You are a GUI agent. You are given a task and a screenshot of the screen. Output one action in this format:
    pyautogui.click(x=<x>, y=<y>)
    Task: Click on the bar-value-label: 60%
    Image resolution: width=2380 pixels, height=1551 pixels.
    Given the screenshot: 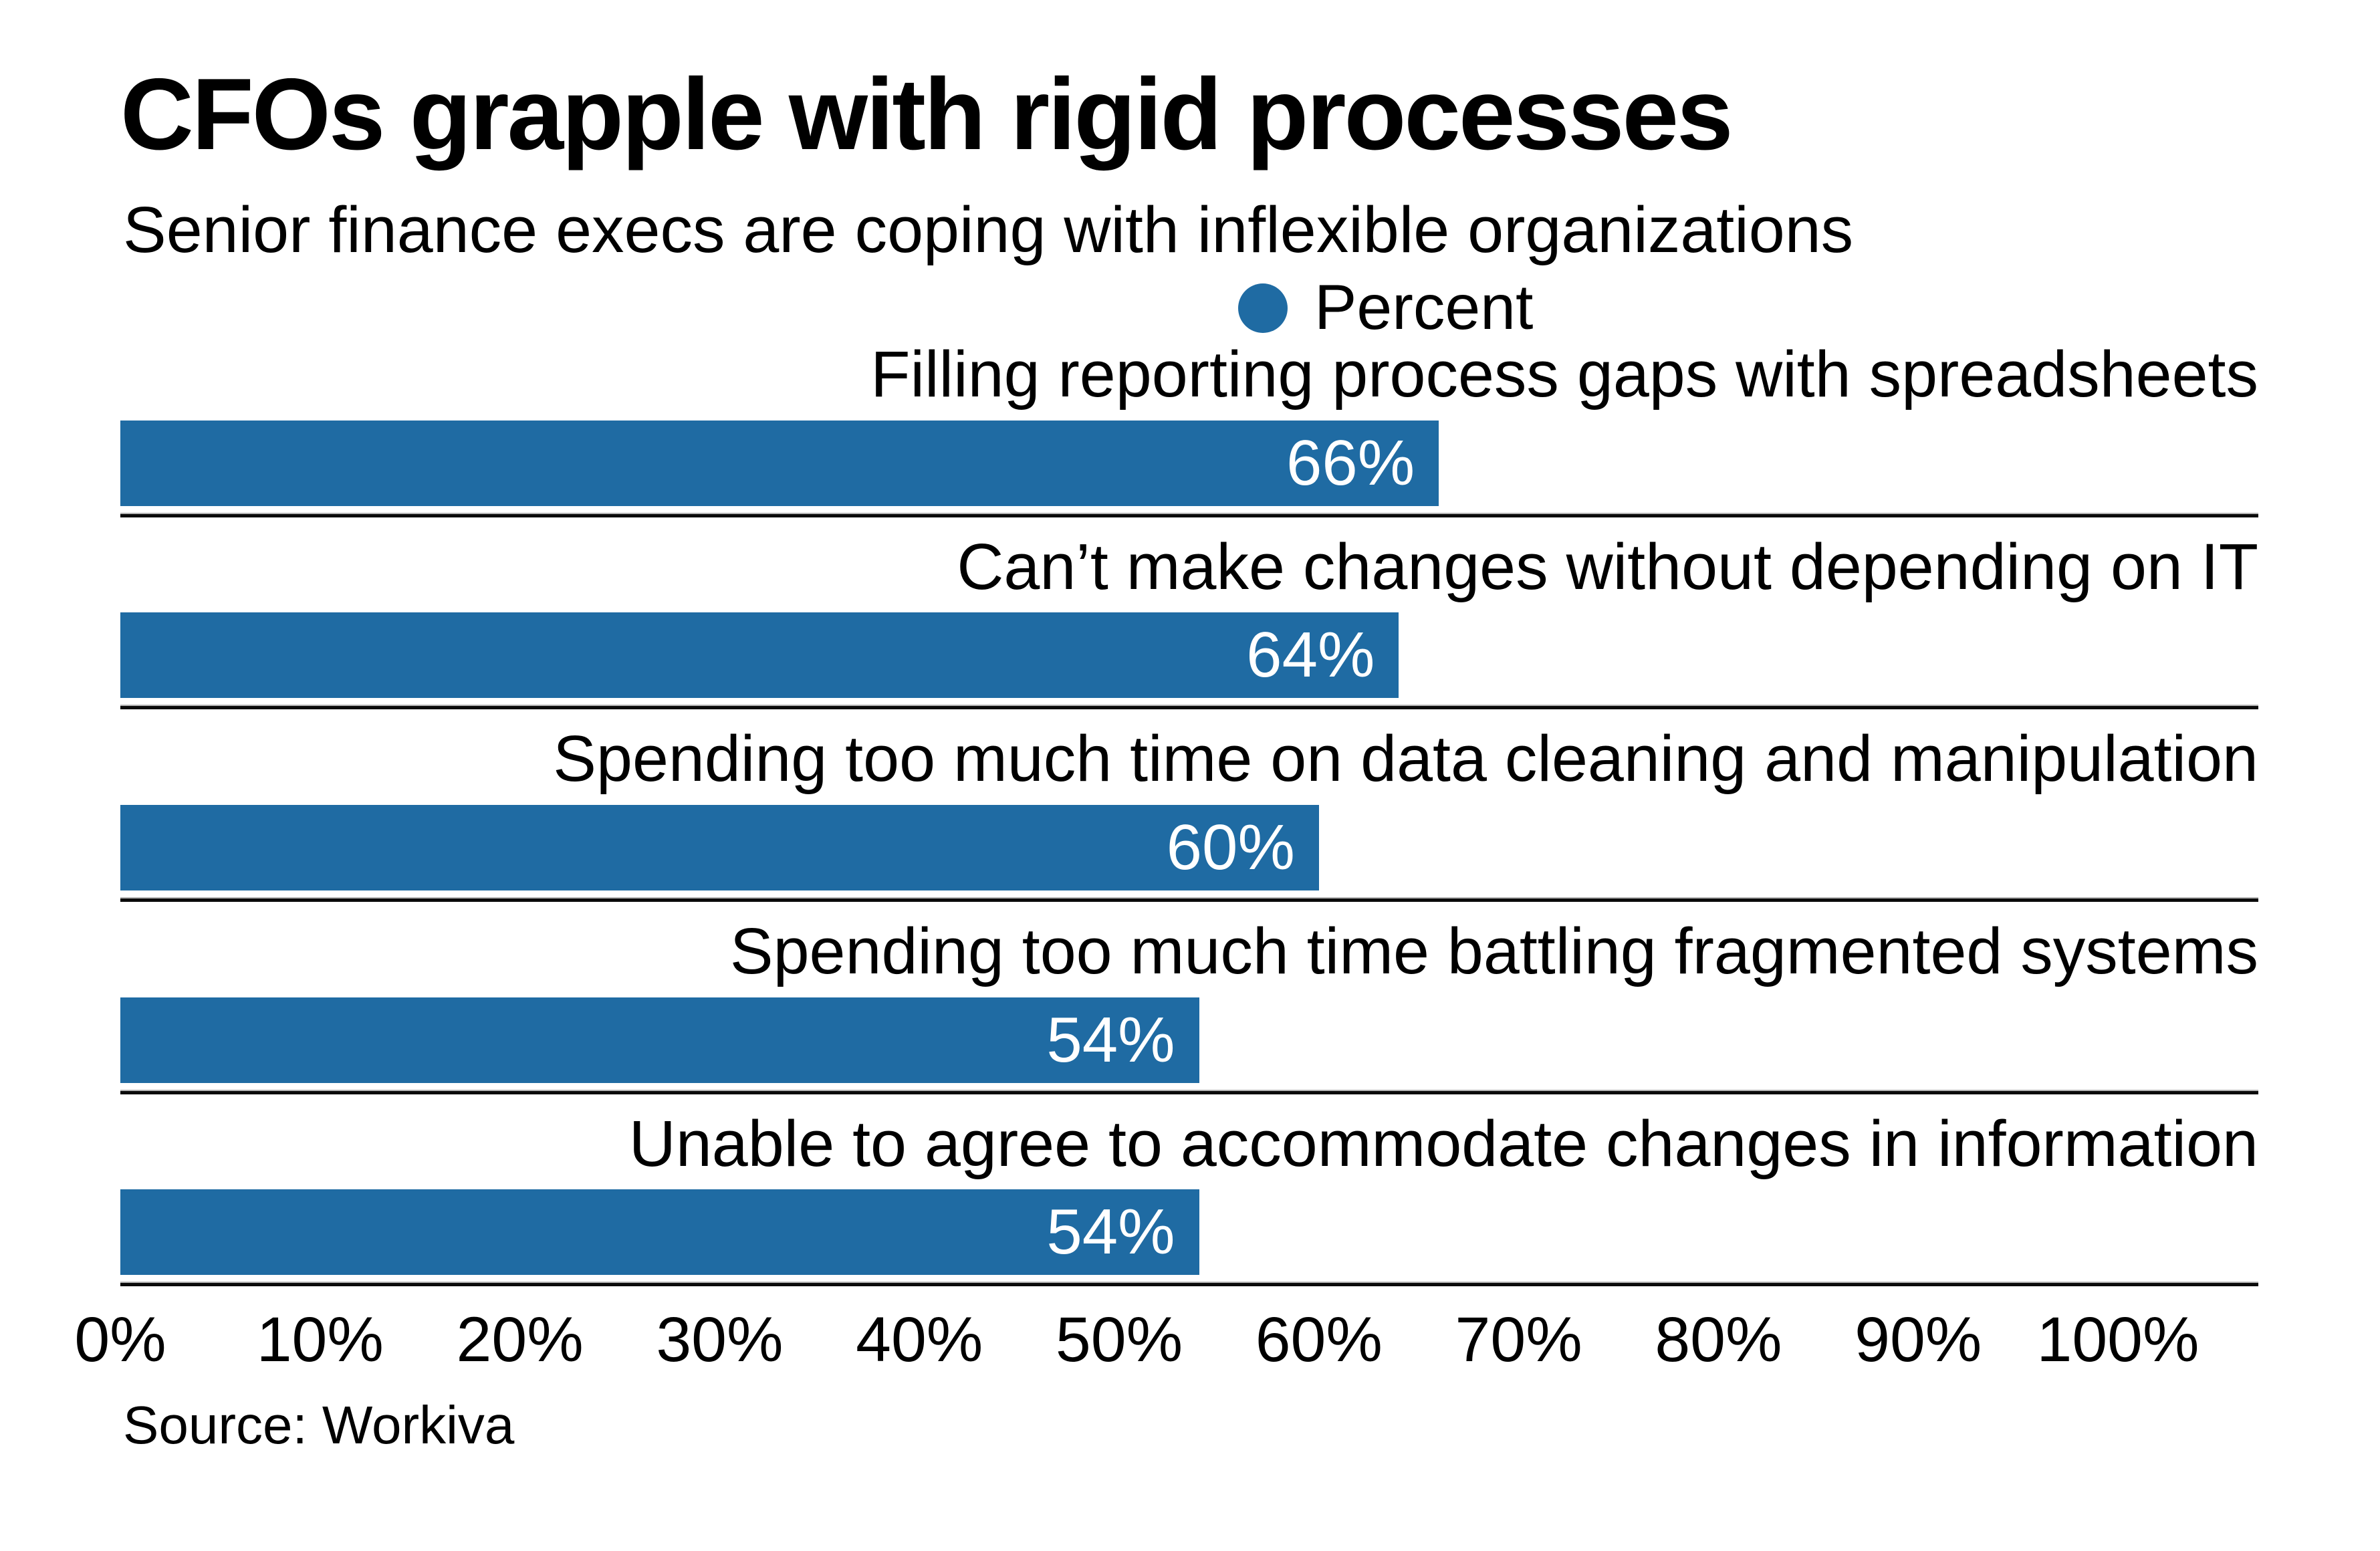 What is the action you would take?
    pyautogui.click(x=1230, y=847)
    